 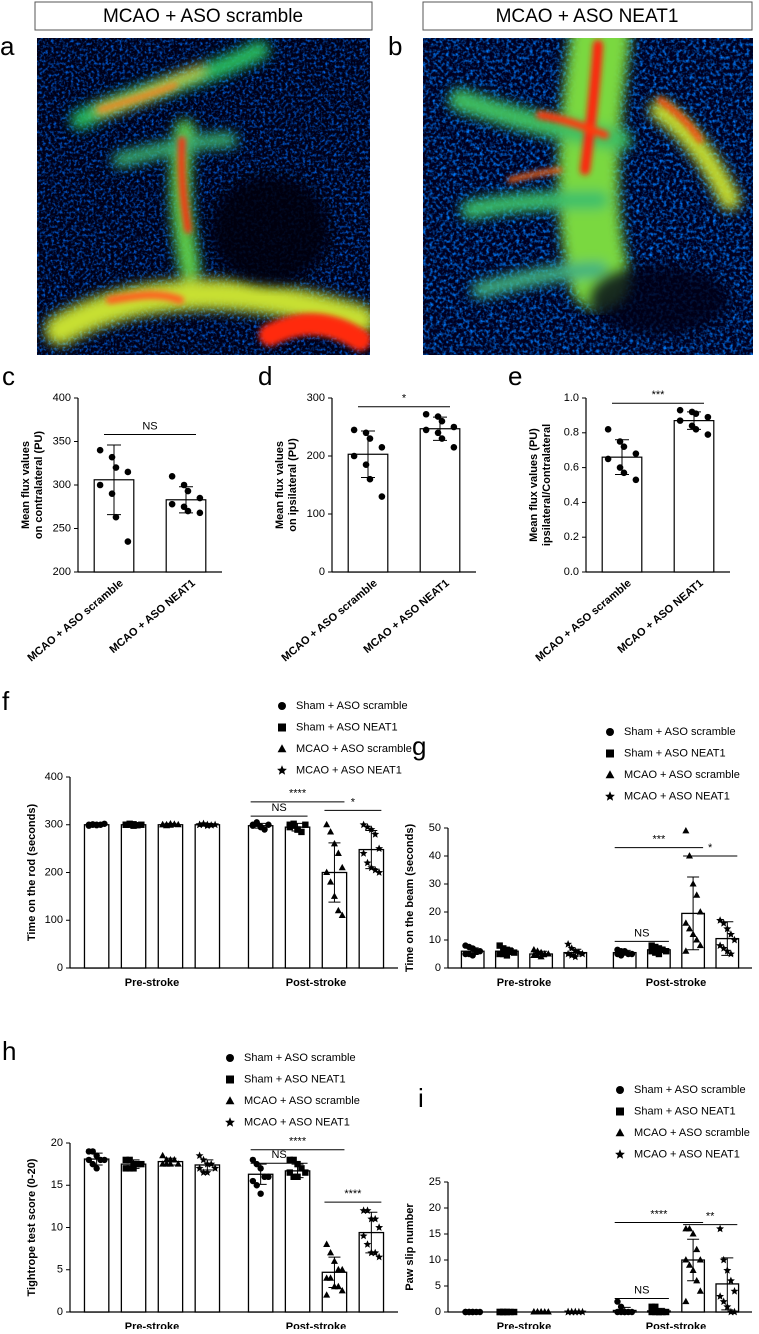 What do you see at coordinates (680, 732) in the screenshot?
I see `legend-label: Sham + ASO scramble` at bounding box center [680, 732].